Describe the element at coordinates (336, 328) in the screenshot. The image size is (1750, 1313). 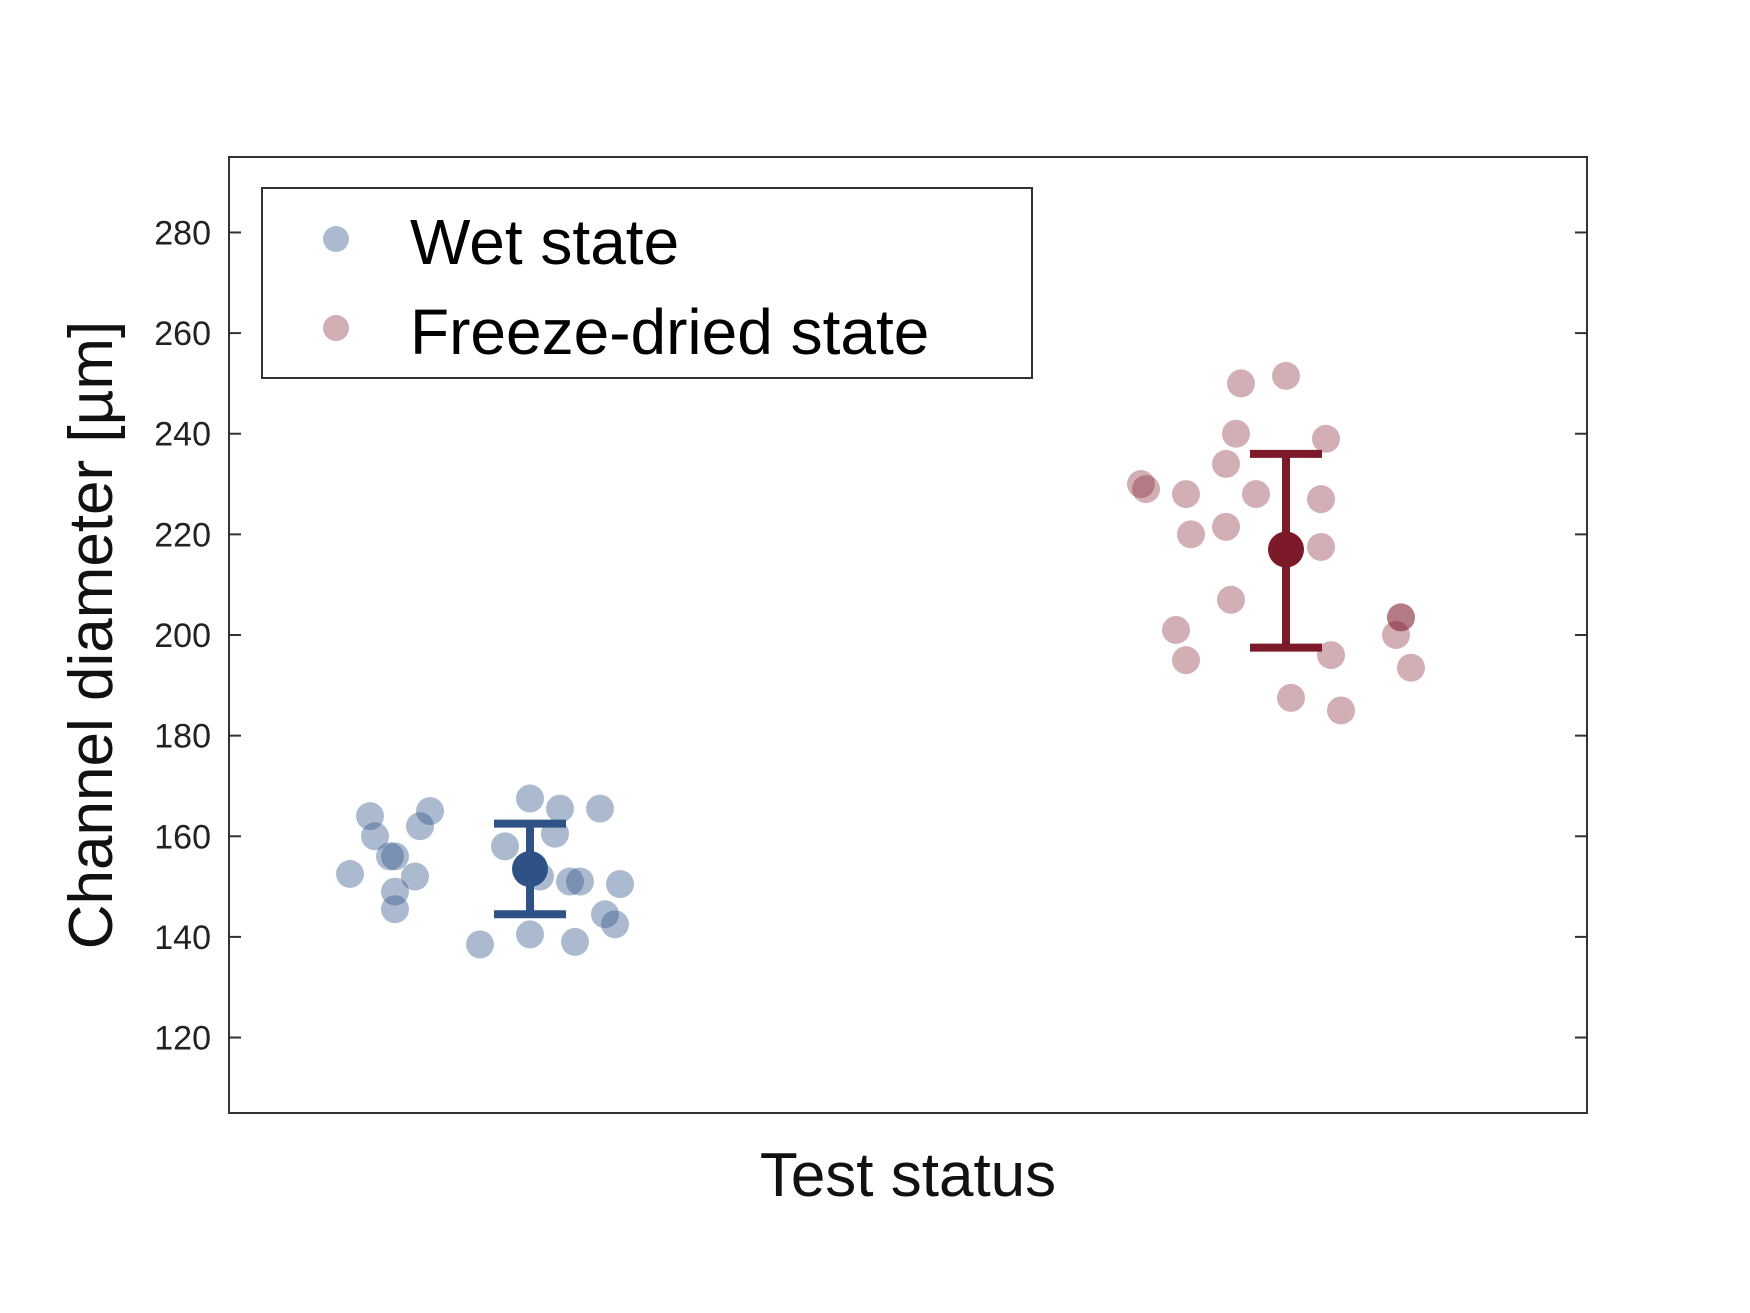
I see `legend-marker-freeze-dried-state` at that location.